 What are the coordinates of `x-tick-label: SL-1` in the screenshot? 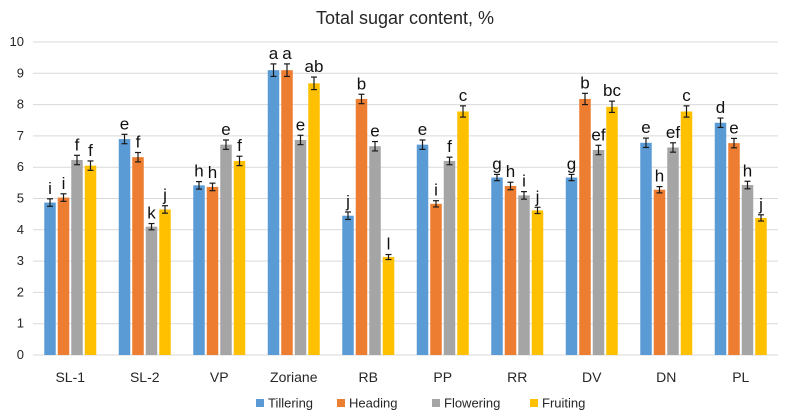 It's located at (70, 377).